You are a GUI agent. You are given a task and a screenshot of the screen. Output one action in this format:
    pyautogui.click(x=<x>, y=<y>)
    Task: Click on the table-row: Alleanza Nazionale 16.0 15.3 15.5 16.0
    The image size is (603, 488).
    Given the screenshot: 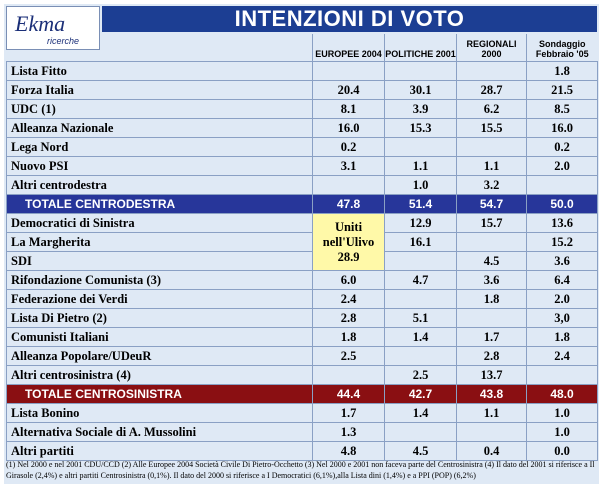 What is the action you would take?
    pyautogui.click(x=302, y=128)
    